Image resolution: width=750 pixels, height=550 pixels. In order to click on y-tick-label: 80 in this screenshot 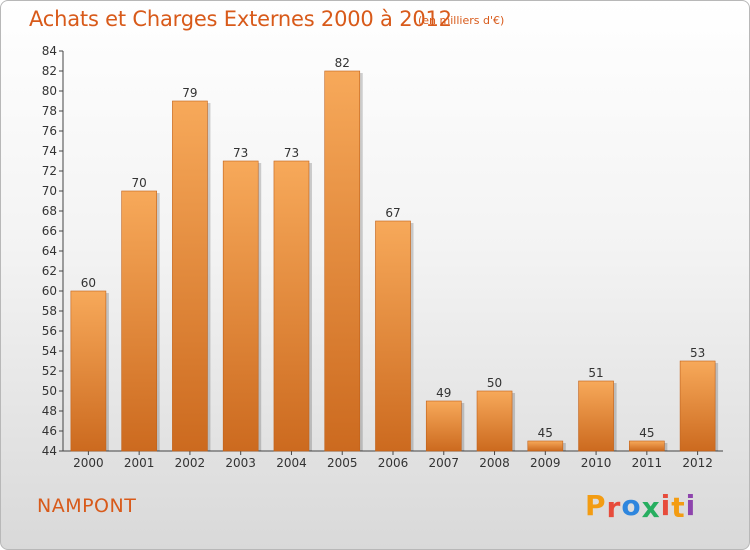, I will do `click(49, 91)`.